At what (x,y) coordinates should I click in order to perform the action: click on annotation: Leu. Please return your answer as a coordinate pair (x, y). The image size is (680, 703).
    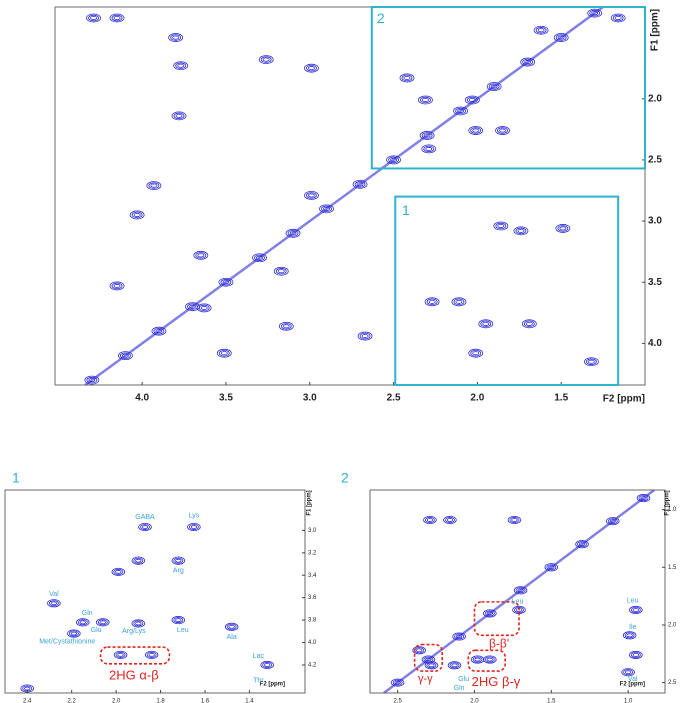
    Looking at the image, I should click on (183, 630).